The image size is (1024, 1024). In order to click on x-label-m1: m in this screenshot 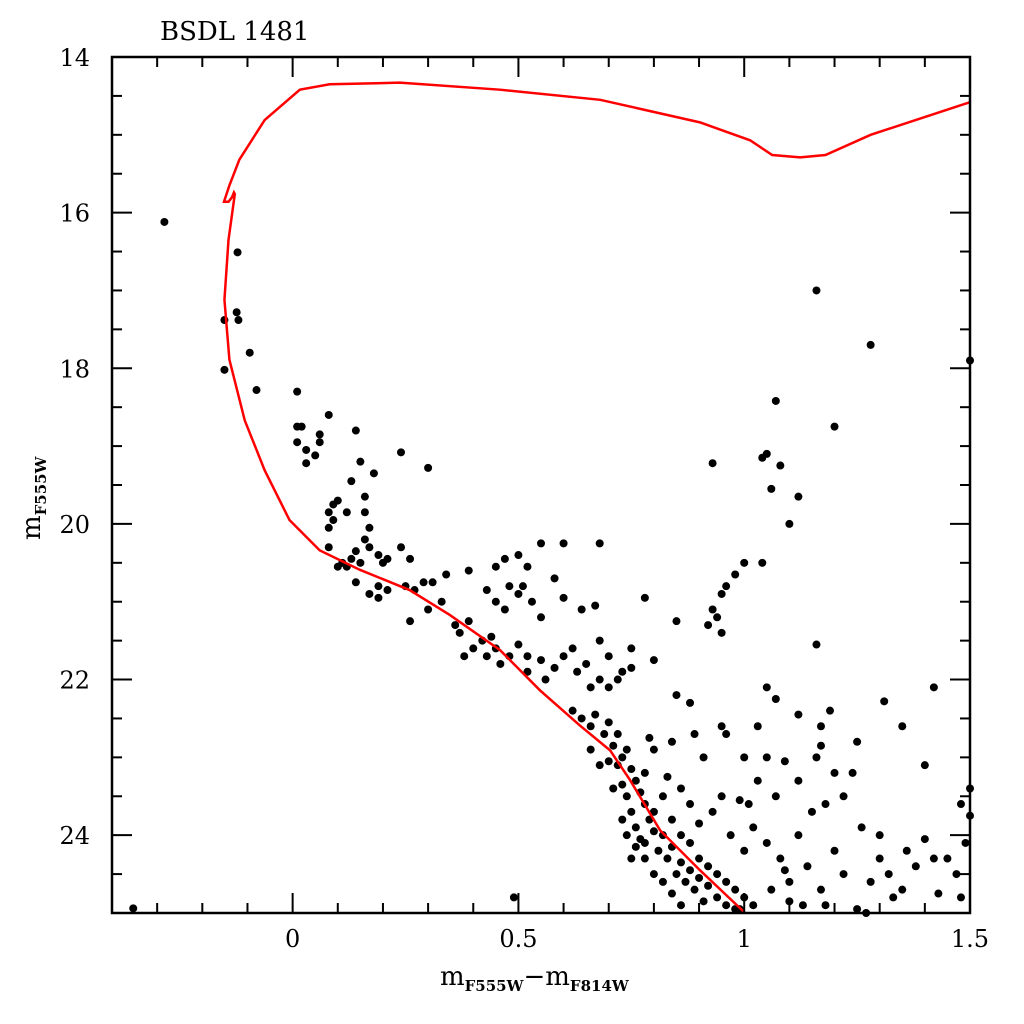, I will do `click(452, 977)`.